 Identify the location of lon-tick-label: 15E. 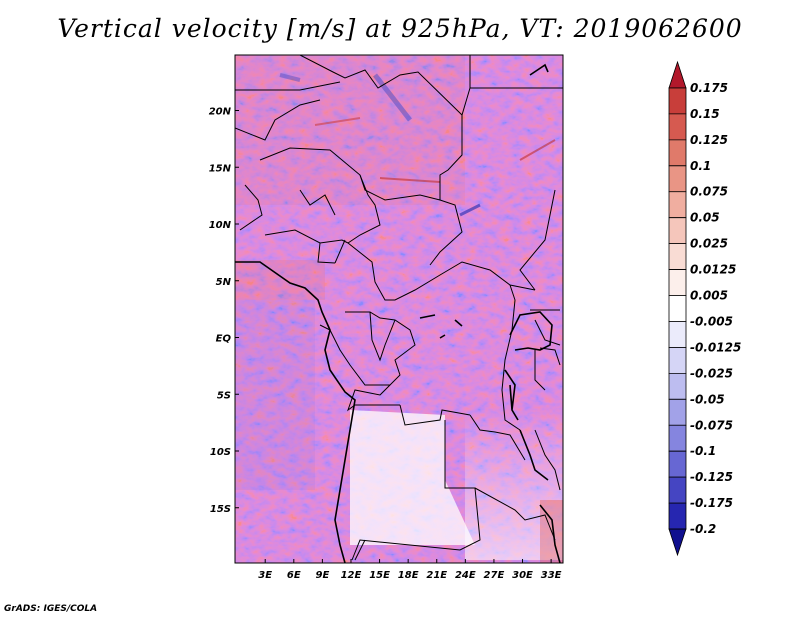
(379, 575).